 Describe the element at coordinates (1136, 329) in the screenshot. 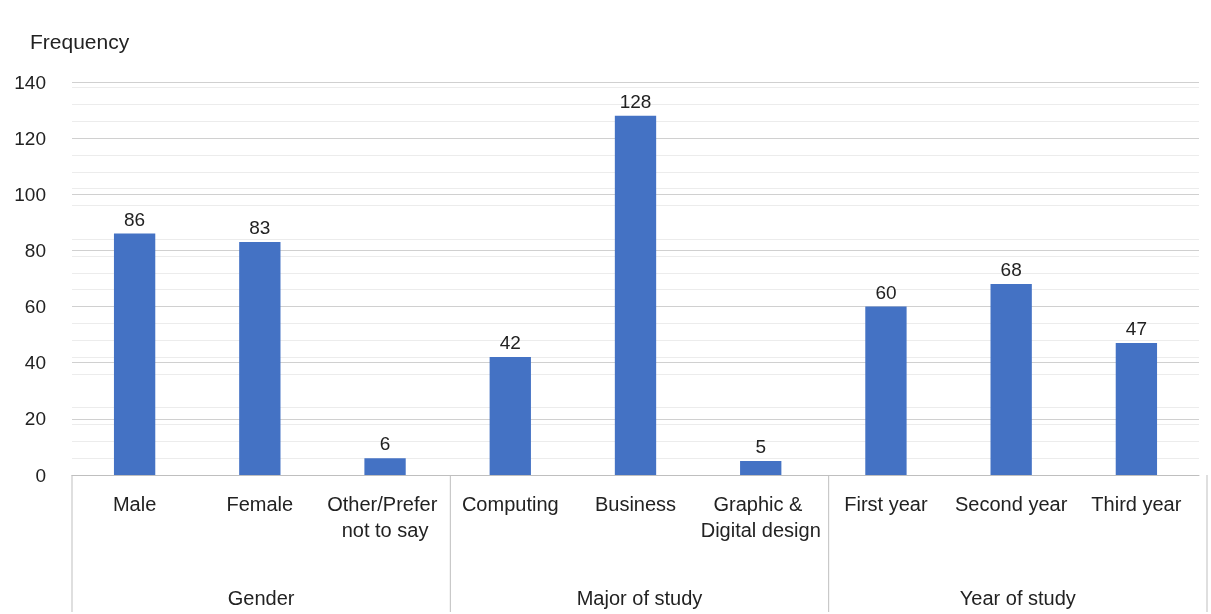

I see `data-label: 47` at that location.